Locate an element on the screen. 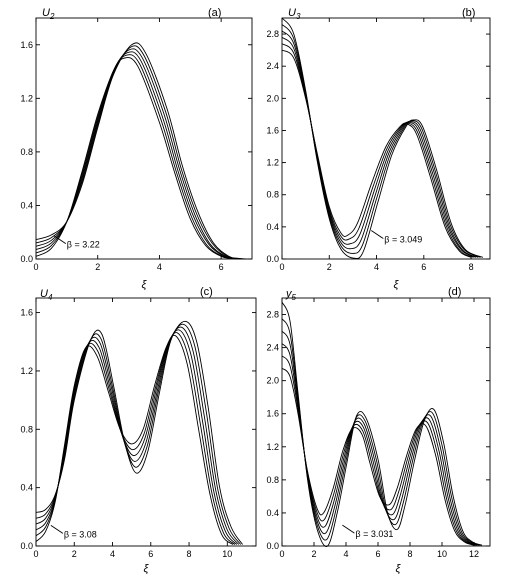 This screenshot has width=507, height=581. x-tick-label-b-3: 6 is located at coordinates (423, 267).